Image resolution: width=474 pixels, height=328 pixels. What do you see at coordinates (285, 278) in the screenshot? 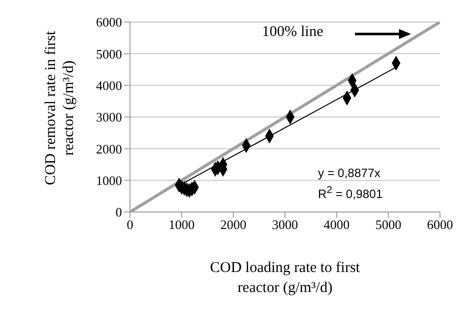
I see `x-axis-title: COD loading rate to first reactor (g/m³/d)` at bounding box center [285, 278].